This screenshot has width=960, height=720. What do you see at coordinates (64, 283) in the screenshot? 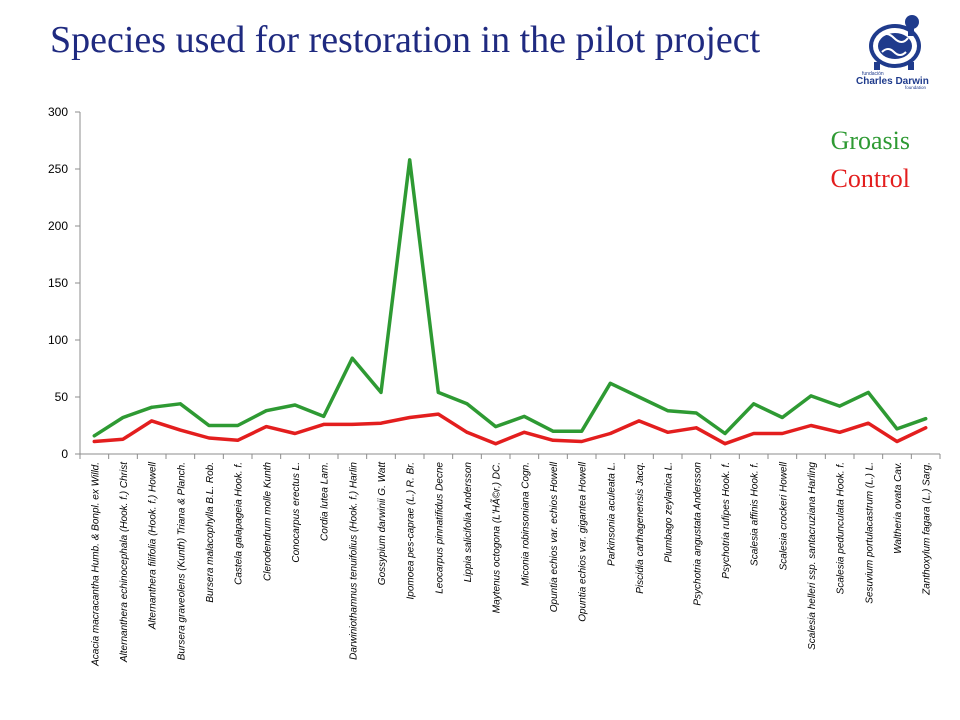
I see `y-ticks: 0 50 100 150 200 250 300` at bounding box center [64, 283].